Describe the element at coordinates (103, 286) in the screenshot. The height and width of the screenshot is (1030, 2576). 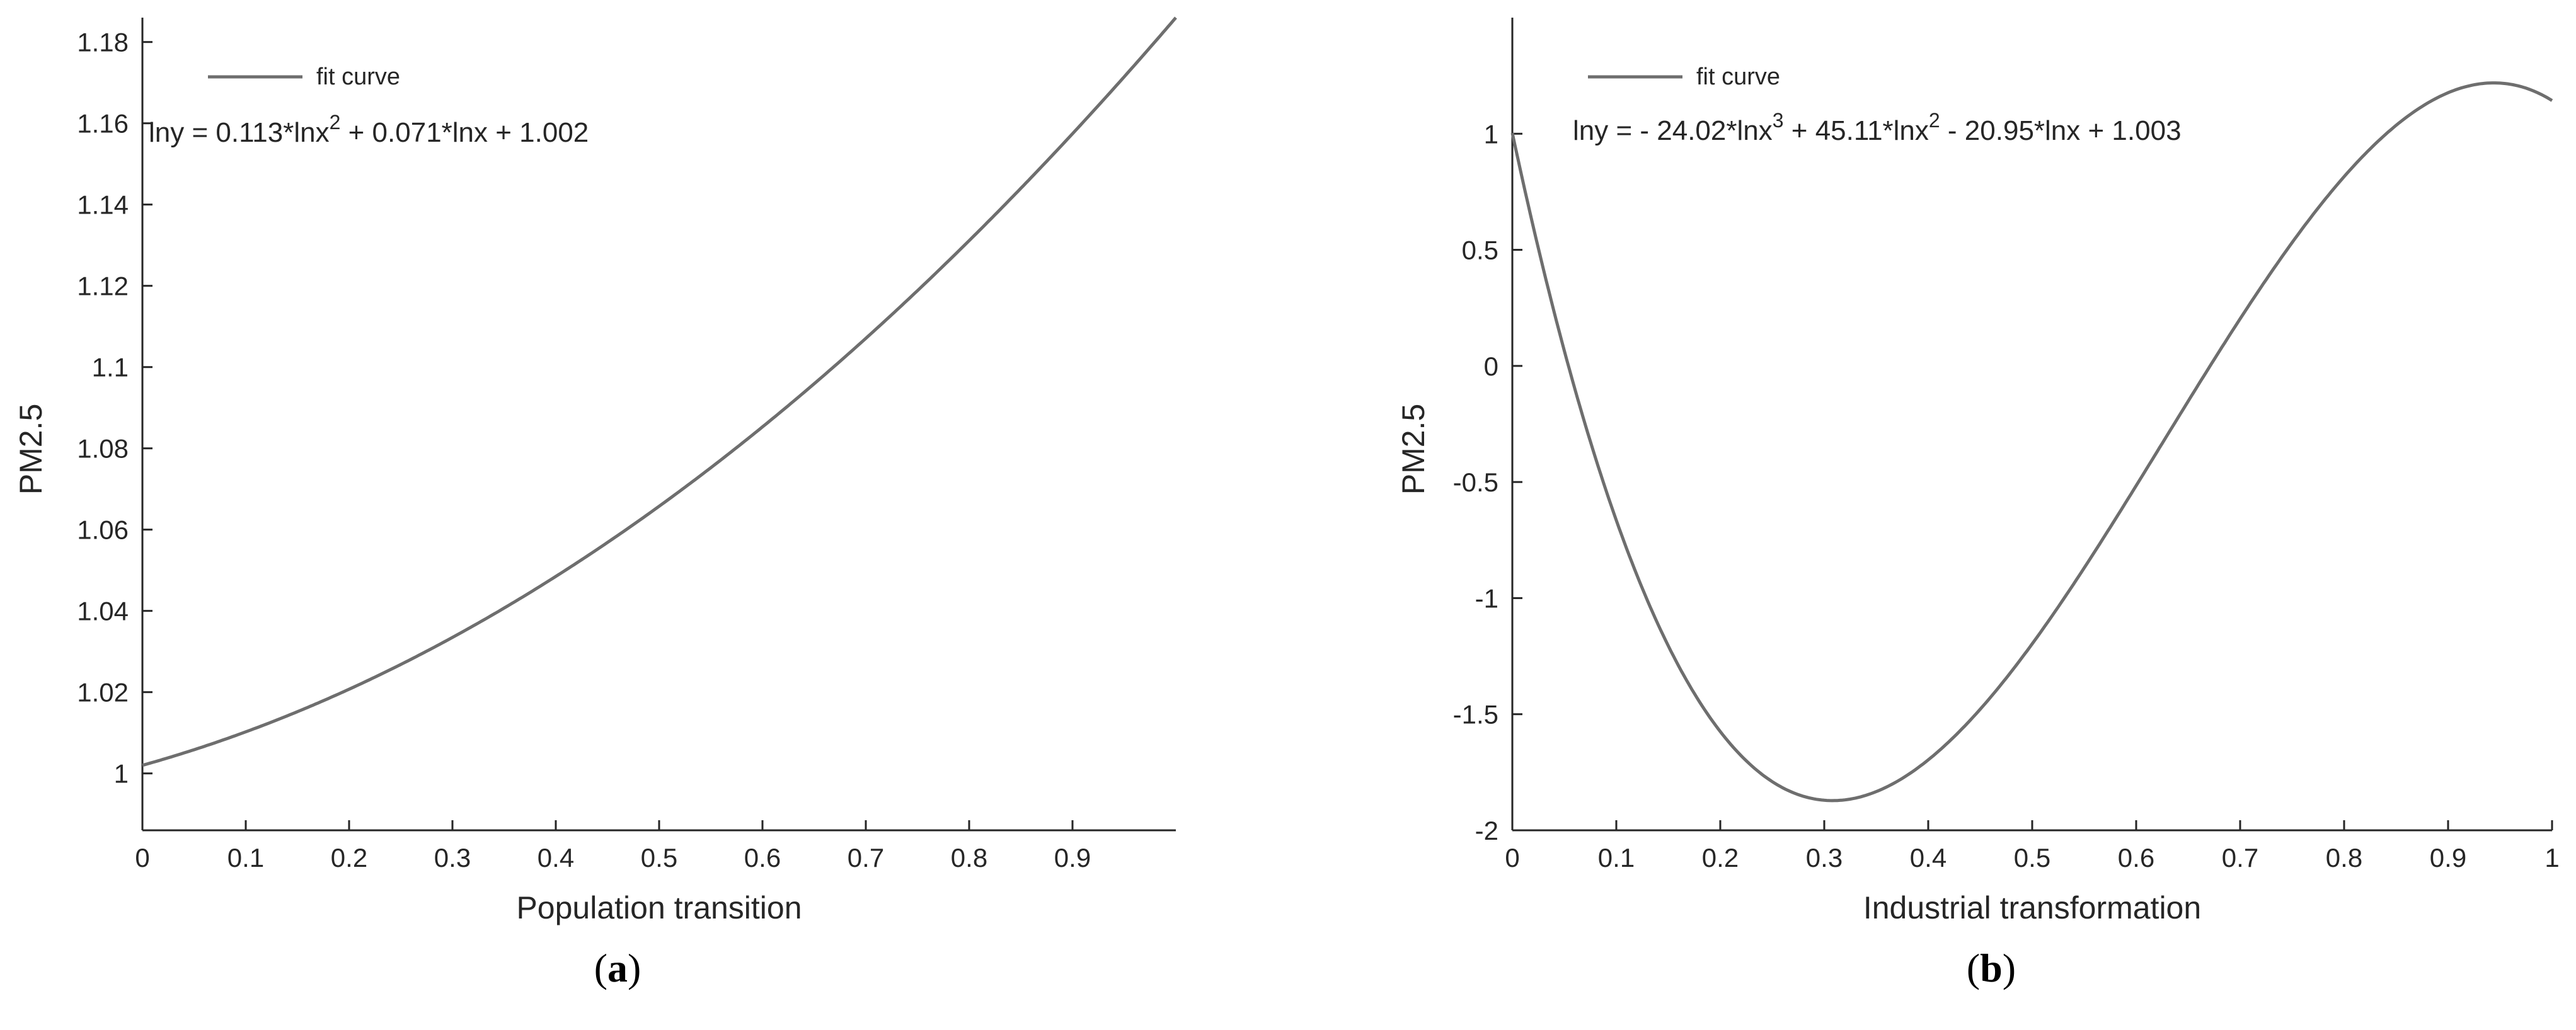
I see `y-tick-label: 1.12` at that location.